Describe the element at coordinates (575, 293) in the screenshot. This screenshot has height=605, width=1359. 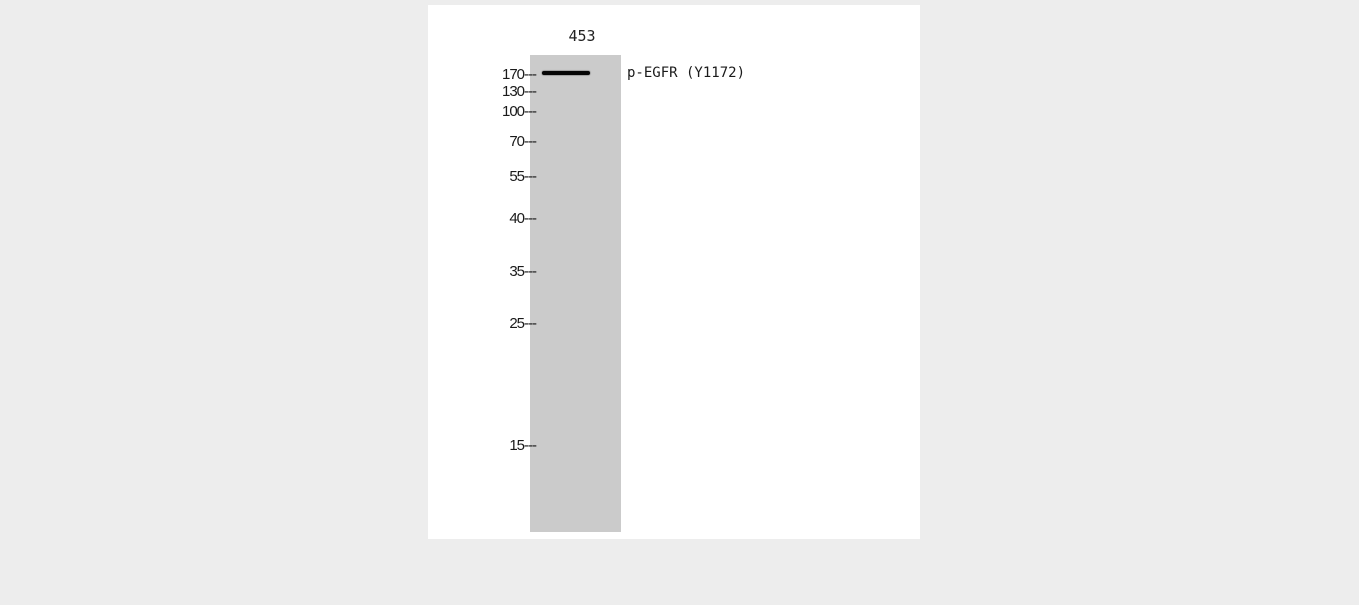
I see `blot-lane` at that location.